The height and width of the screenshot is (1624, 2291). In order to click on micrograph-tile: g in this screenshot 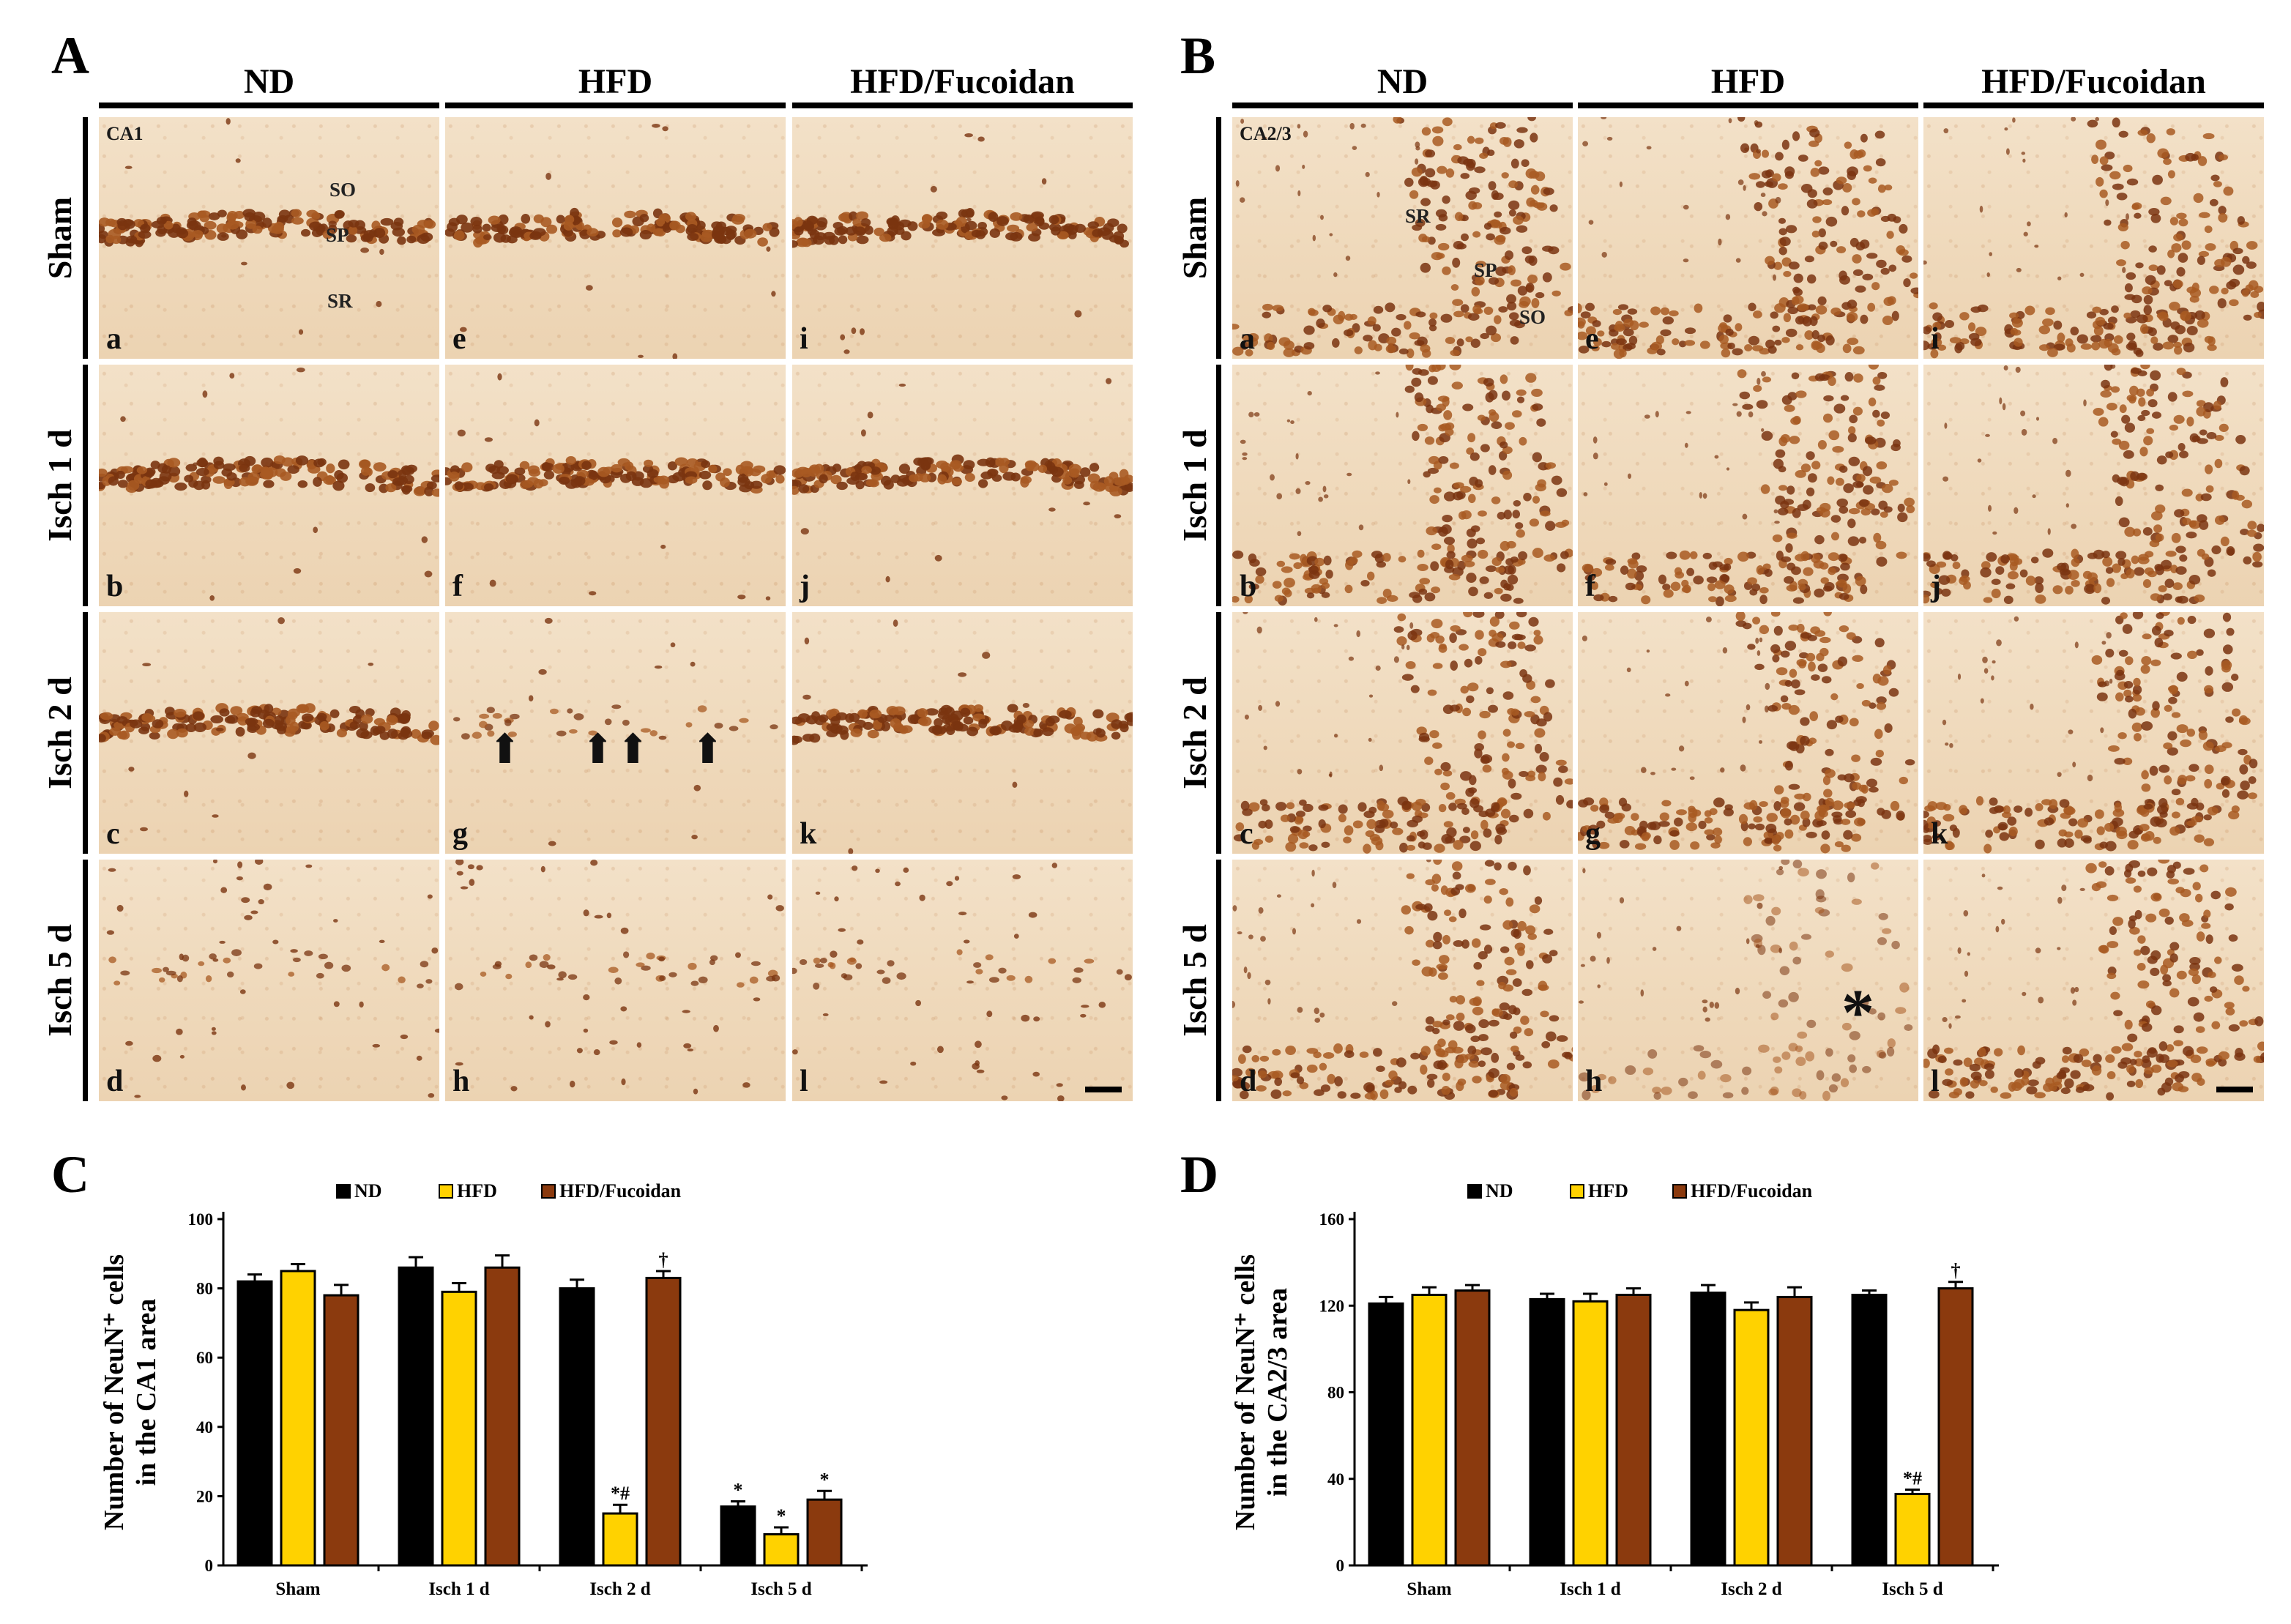, I will do `click(1748, 733)`.